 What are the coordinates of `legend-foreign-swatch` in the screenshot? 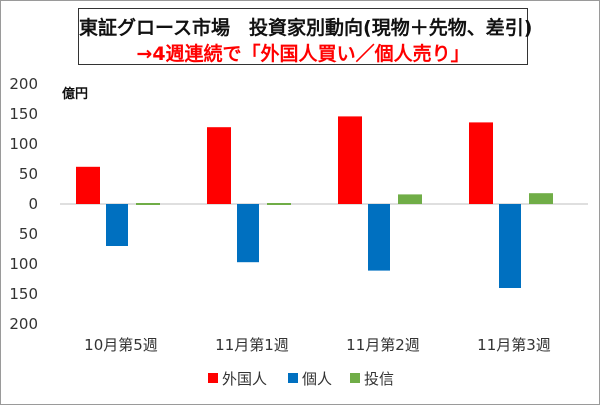 It's located at (213, 378).